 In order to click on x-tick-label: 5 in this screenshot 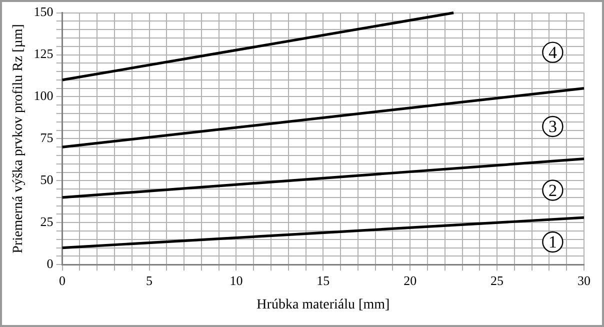, I will do `click(149, 280)`.